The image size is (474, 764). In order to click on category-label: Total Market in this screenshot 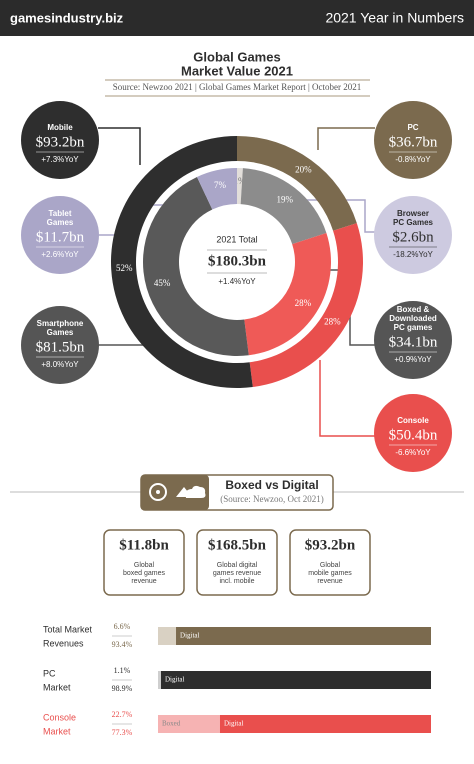, I will do `click(68, 629)`.